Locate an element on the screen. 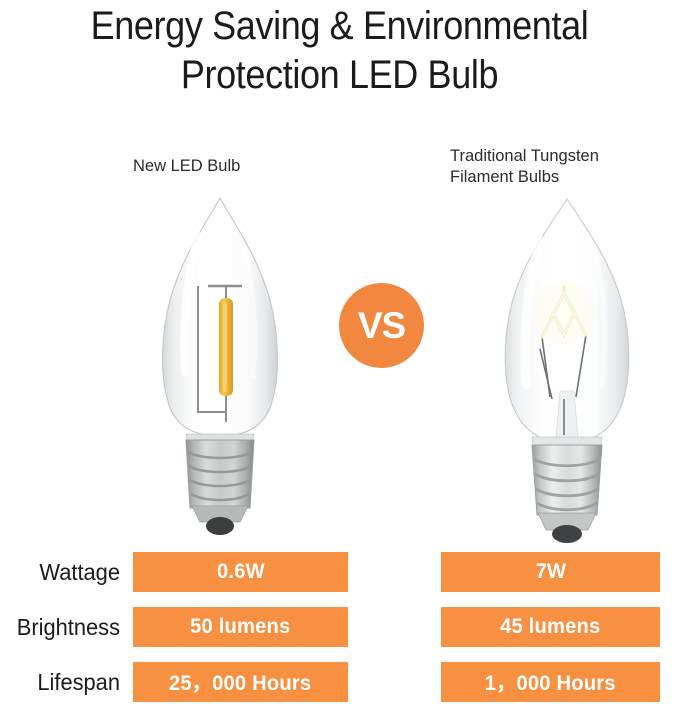  versus-badge: VS is located at coordinates (381, 325).